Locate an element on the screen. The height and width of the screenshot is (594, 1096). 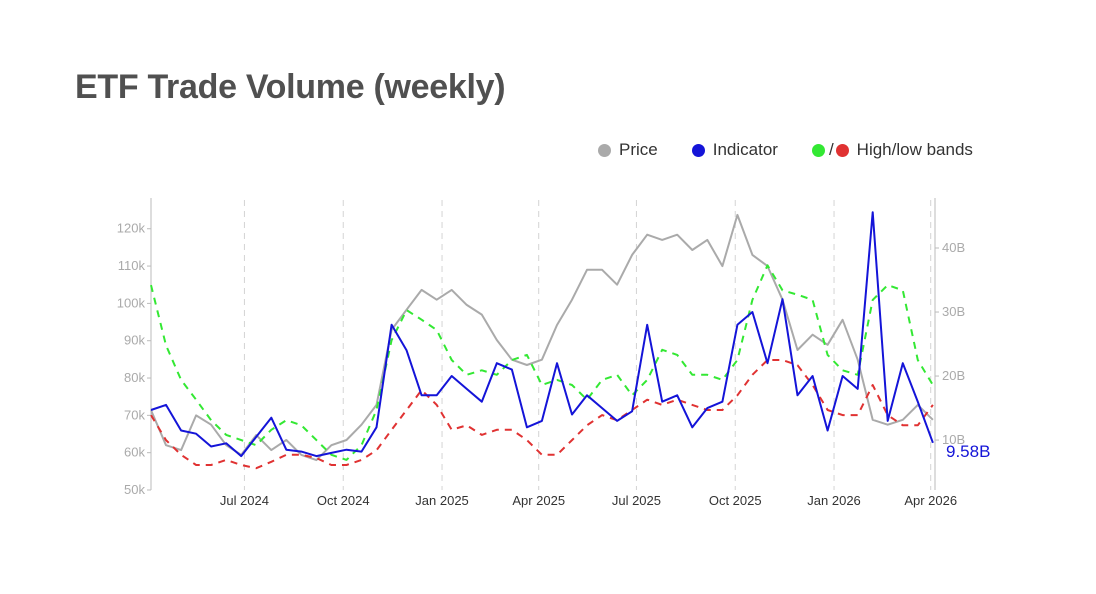
legend-label-price: Price is located at coordinates (638, 149).